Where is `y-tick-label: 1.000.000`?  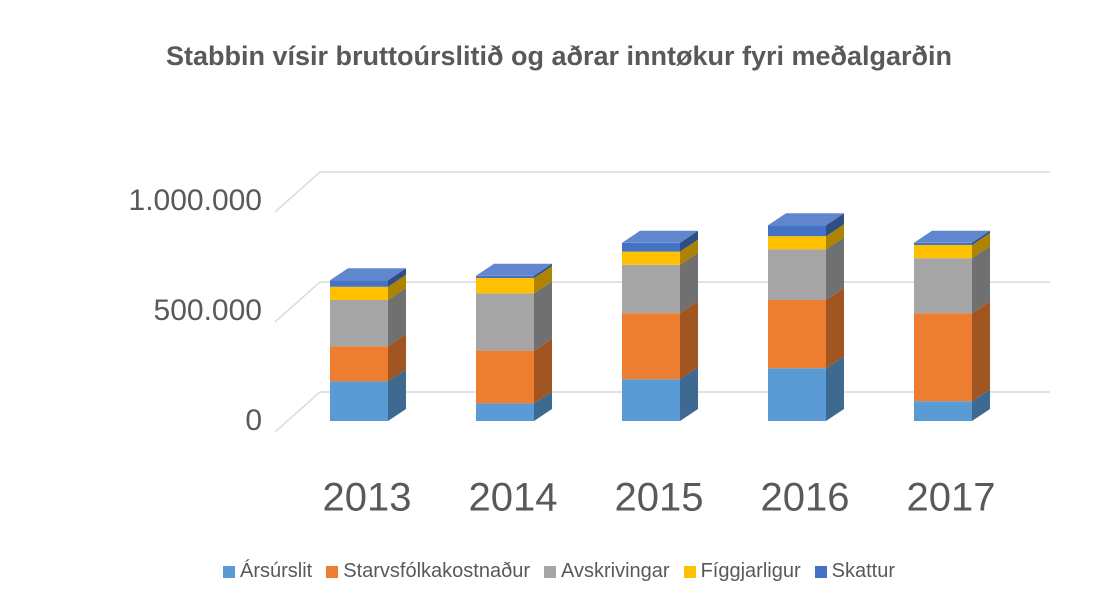
y-tick-label: 1.000.000 is located at coordinates (195, 200).